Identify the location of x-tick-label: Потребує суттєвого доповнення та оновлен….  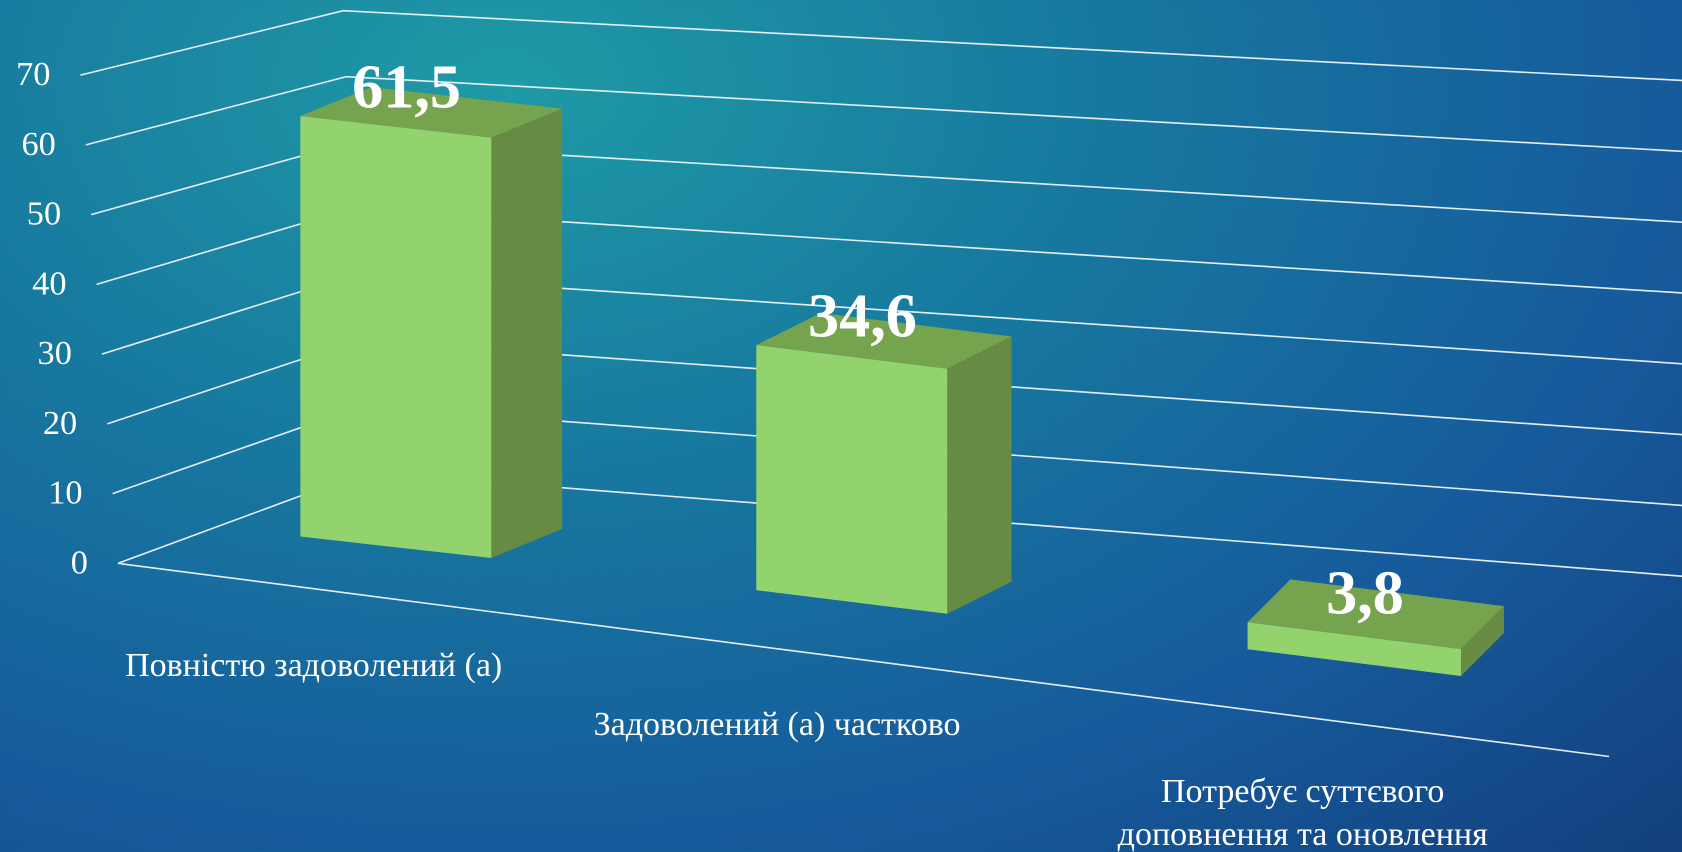
(1302, 812).